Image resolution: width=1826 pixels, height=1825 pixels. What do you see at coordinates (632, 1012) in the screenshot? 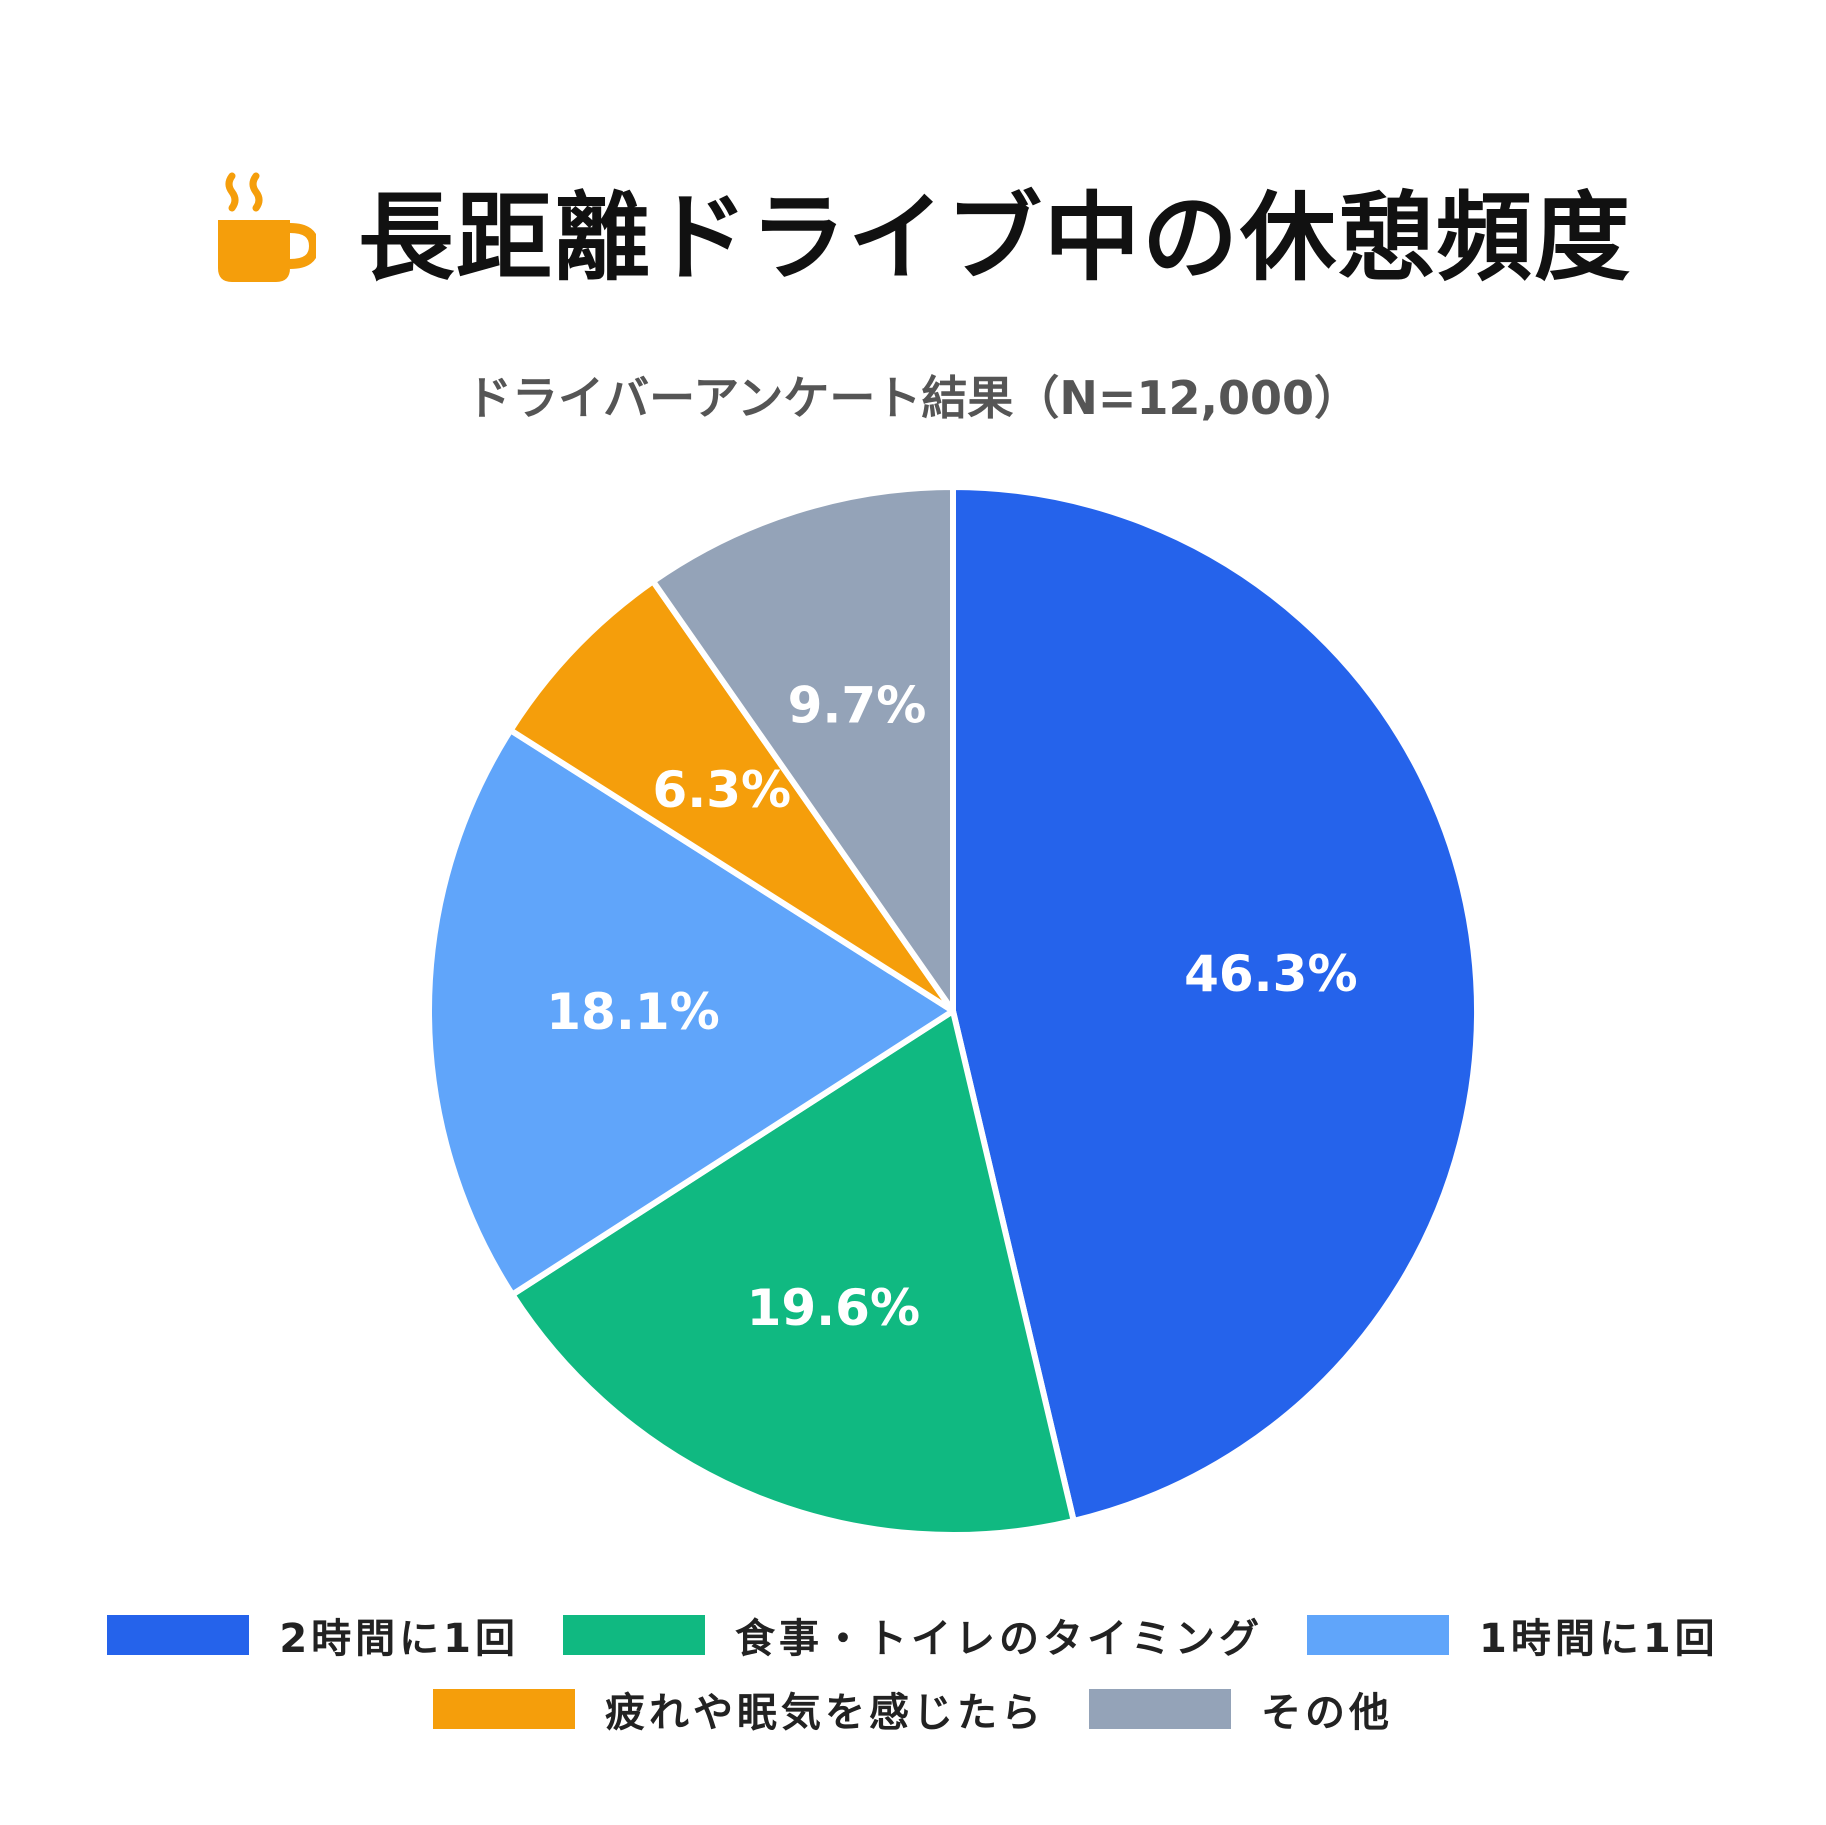
I see `slice-data-label: 18.1%` at bounding box center [632, 1012].